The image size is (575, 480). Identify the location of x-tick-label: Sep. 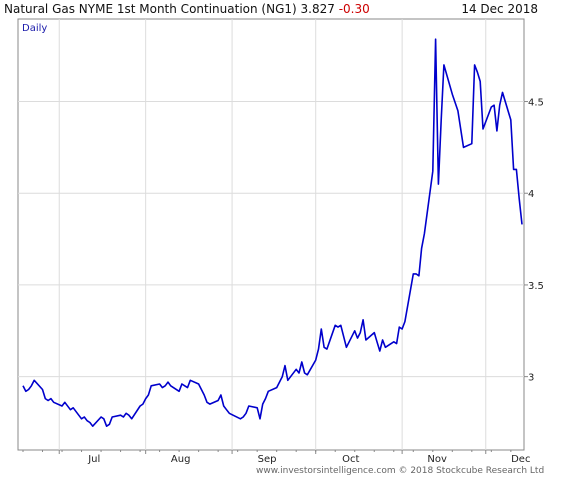
(267, 459).